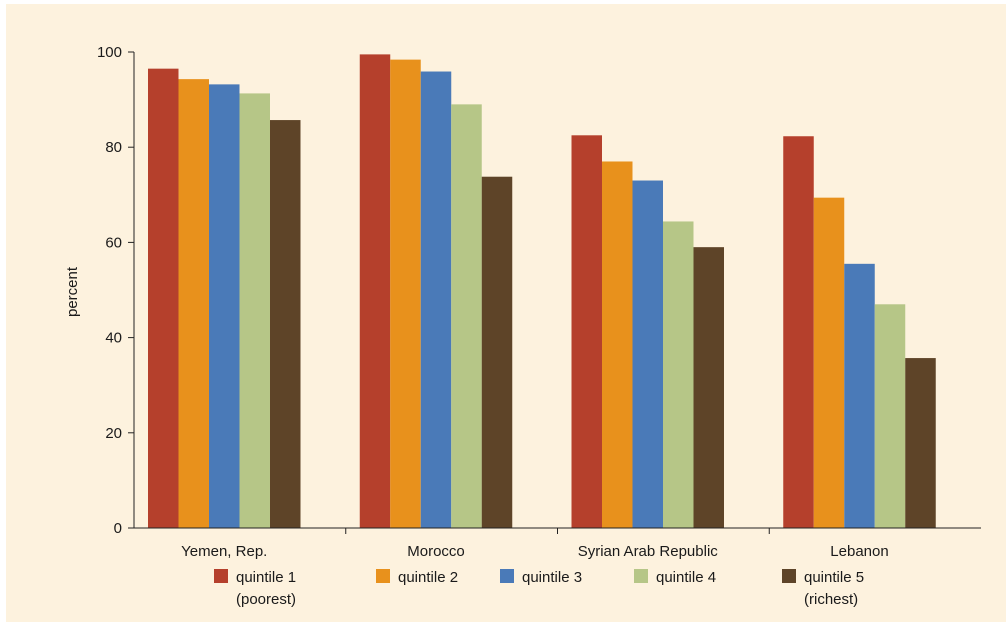  What do you see at coordinates (72, 291) in the screenshot?
I see `y-axis-title: percent` at bounding box center [72, 291].